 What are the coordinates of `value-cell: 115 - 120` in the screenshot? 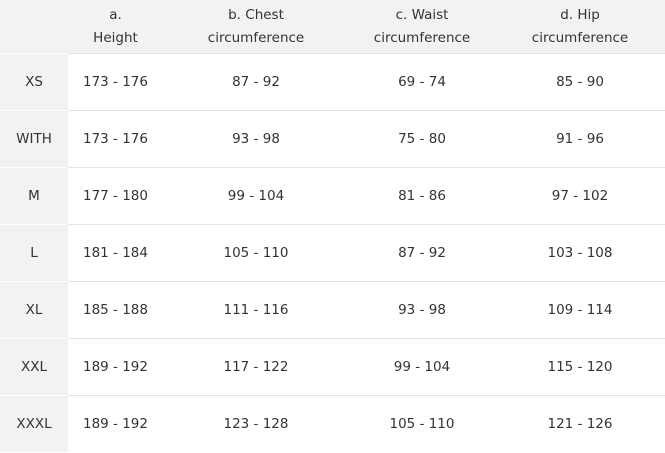 It's located at (580, 367).